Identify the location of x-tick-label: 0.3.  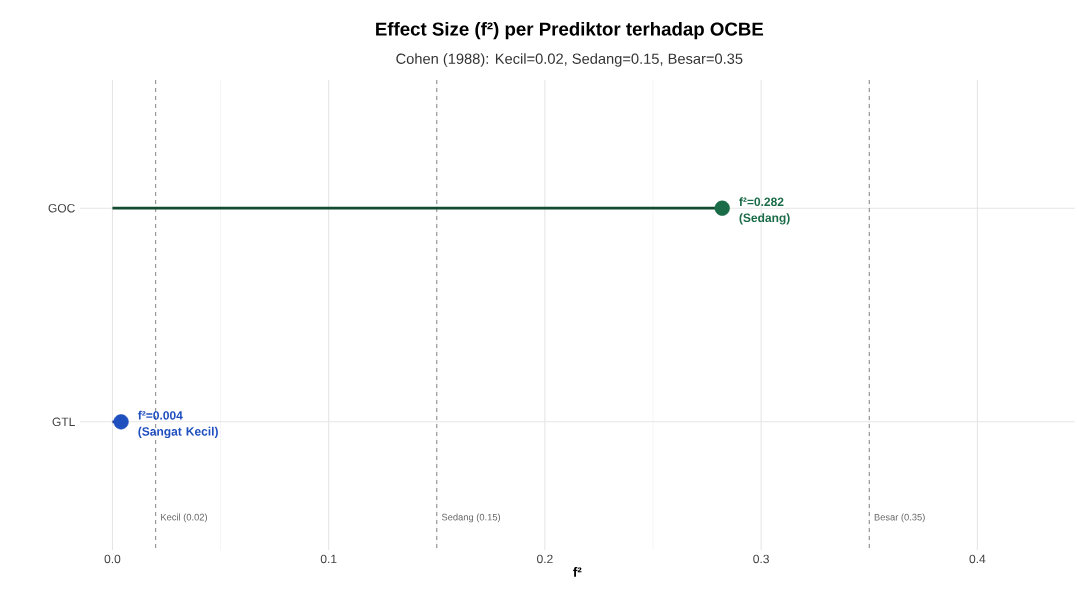
(761, 559).